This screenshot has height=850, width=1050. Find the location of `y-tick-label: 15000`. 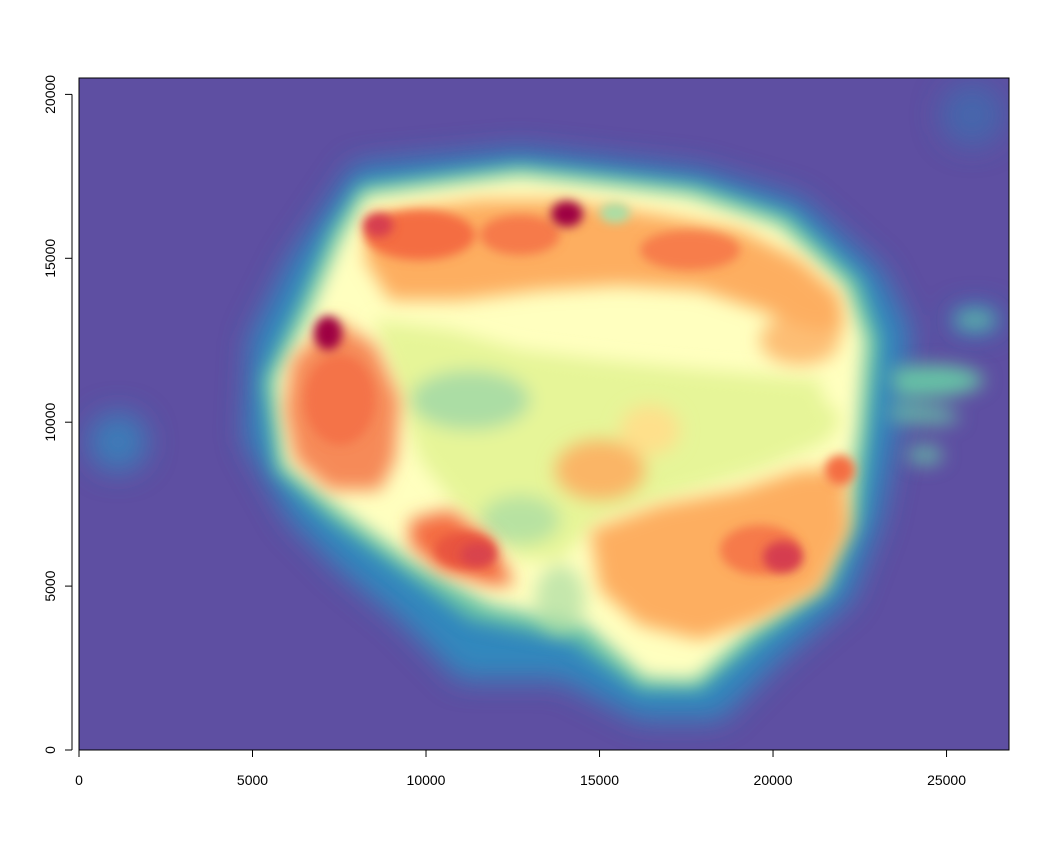

y-tick-label: 15000 is located at coordinates (50, 258).